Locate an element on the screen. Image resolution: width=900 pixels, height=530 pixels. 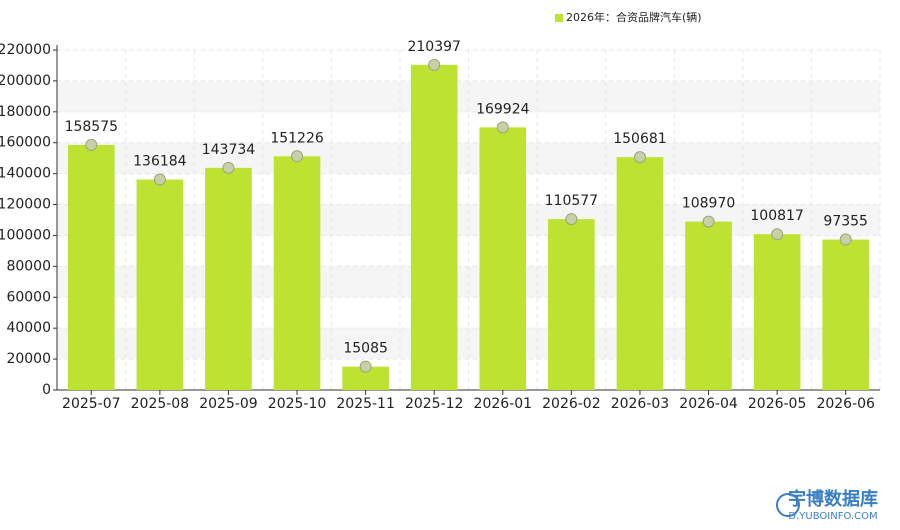
x-tick-label: 2025-09 is located at coordinates (228, 404).